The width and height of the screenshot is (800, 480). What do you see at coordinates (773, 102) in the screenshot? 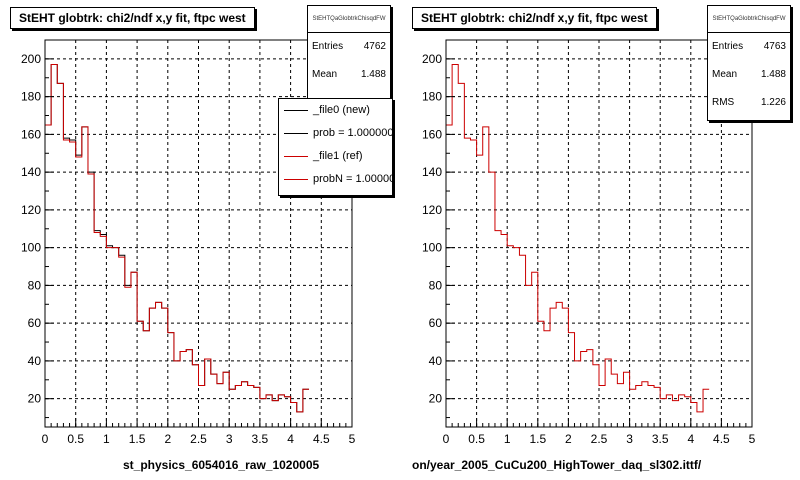
I see `panel-2-stats-value: 1.226` at bounding box center [773, 102].